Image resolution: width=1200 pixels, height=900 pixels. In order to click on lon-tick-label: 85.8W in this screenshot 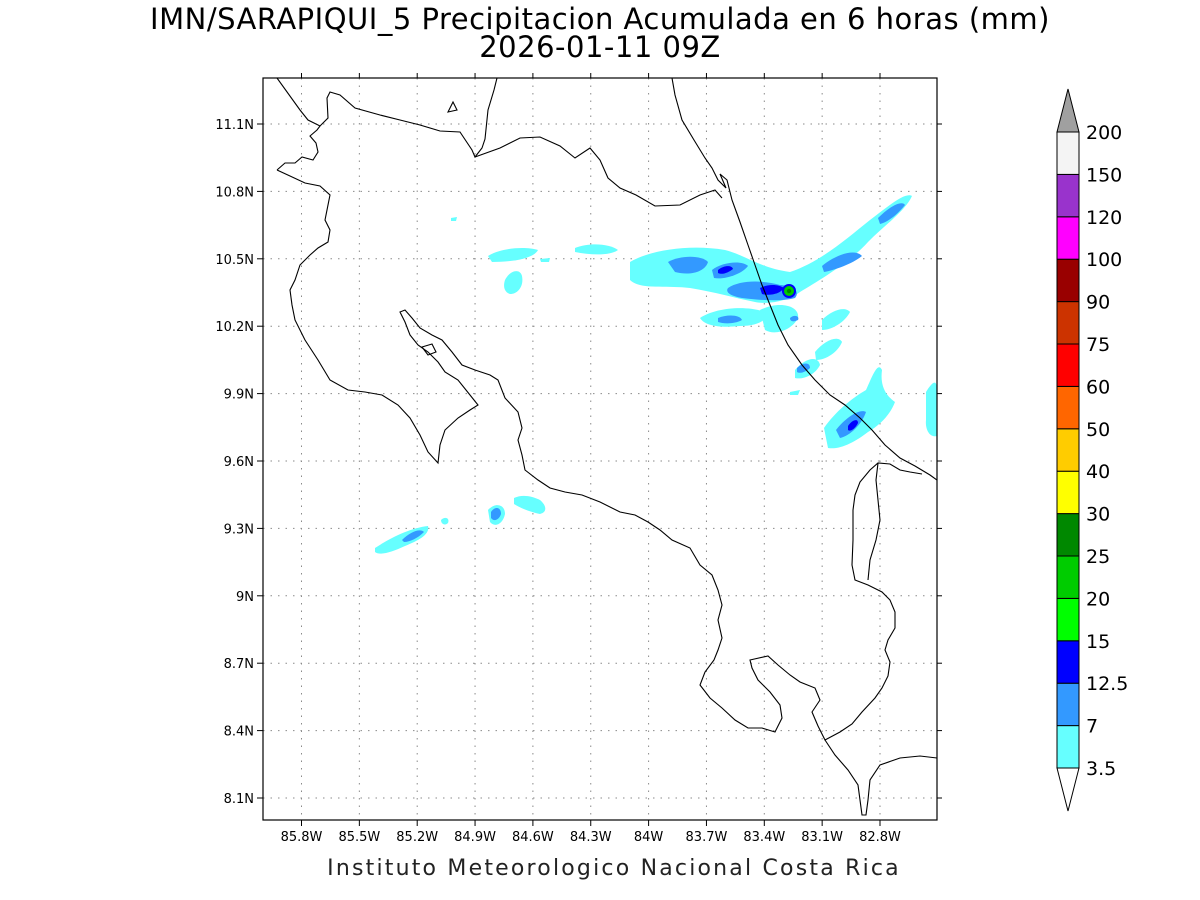, I will do `click(302, 837)`.